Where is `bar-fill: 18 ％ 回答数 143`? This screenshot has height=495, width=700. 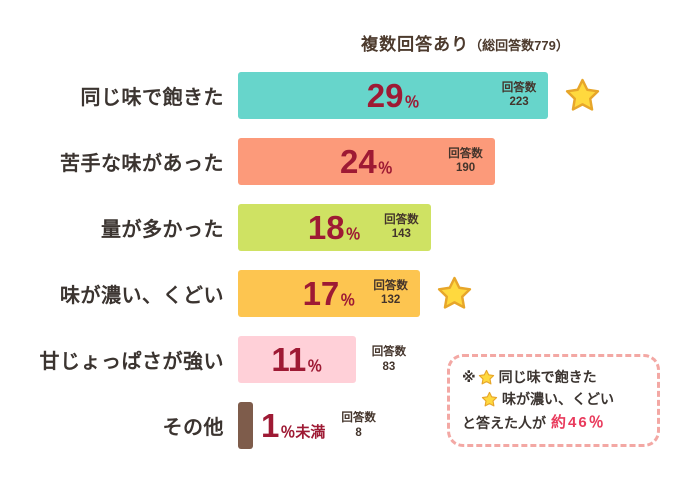
bar-fill: 18 ％ 回答数 143 is located at coordinates (334, 227).